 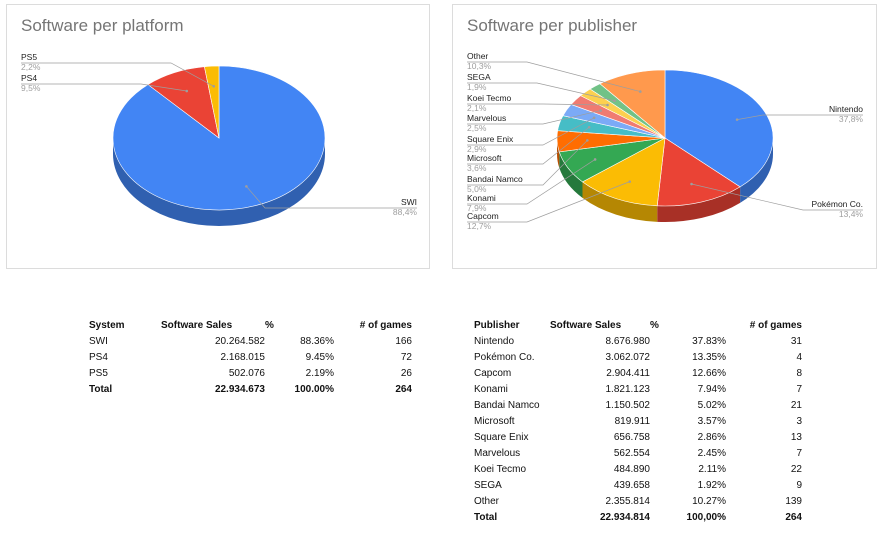 I want to click on table-row: Microsoft 819.911 3.57% 3, so click(x=638, y=421).